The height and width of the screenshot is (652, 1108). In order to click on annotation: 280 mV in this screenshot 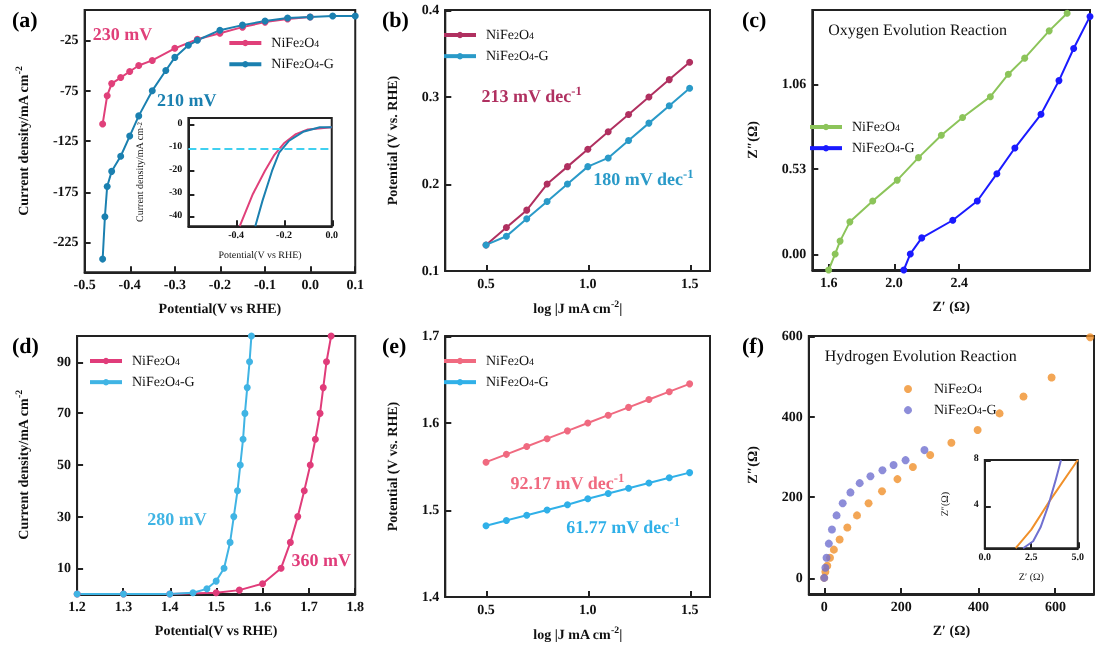, I will do `click(177, 519)`.